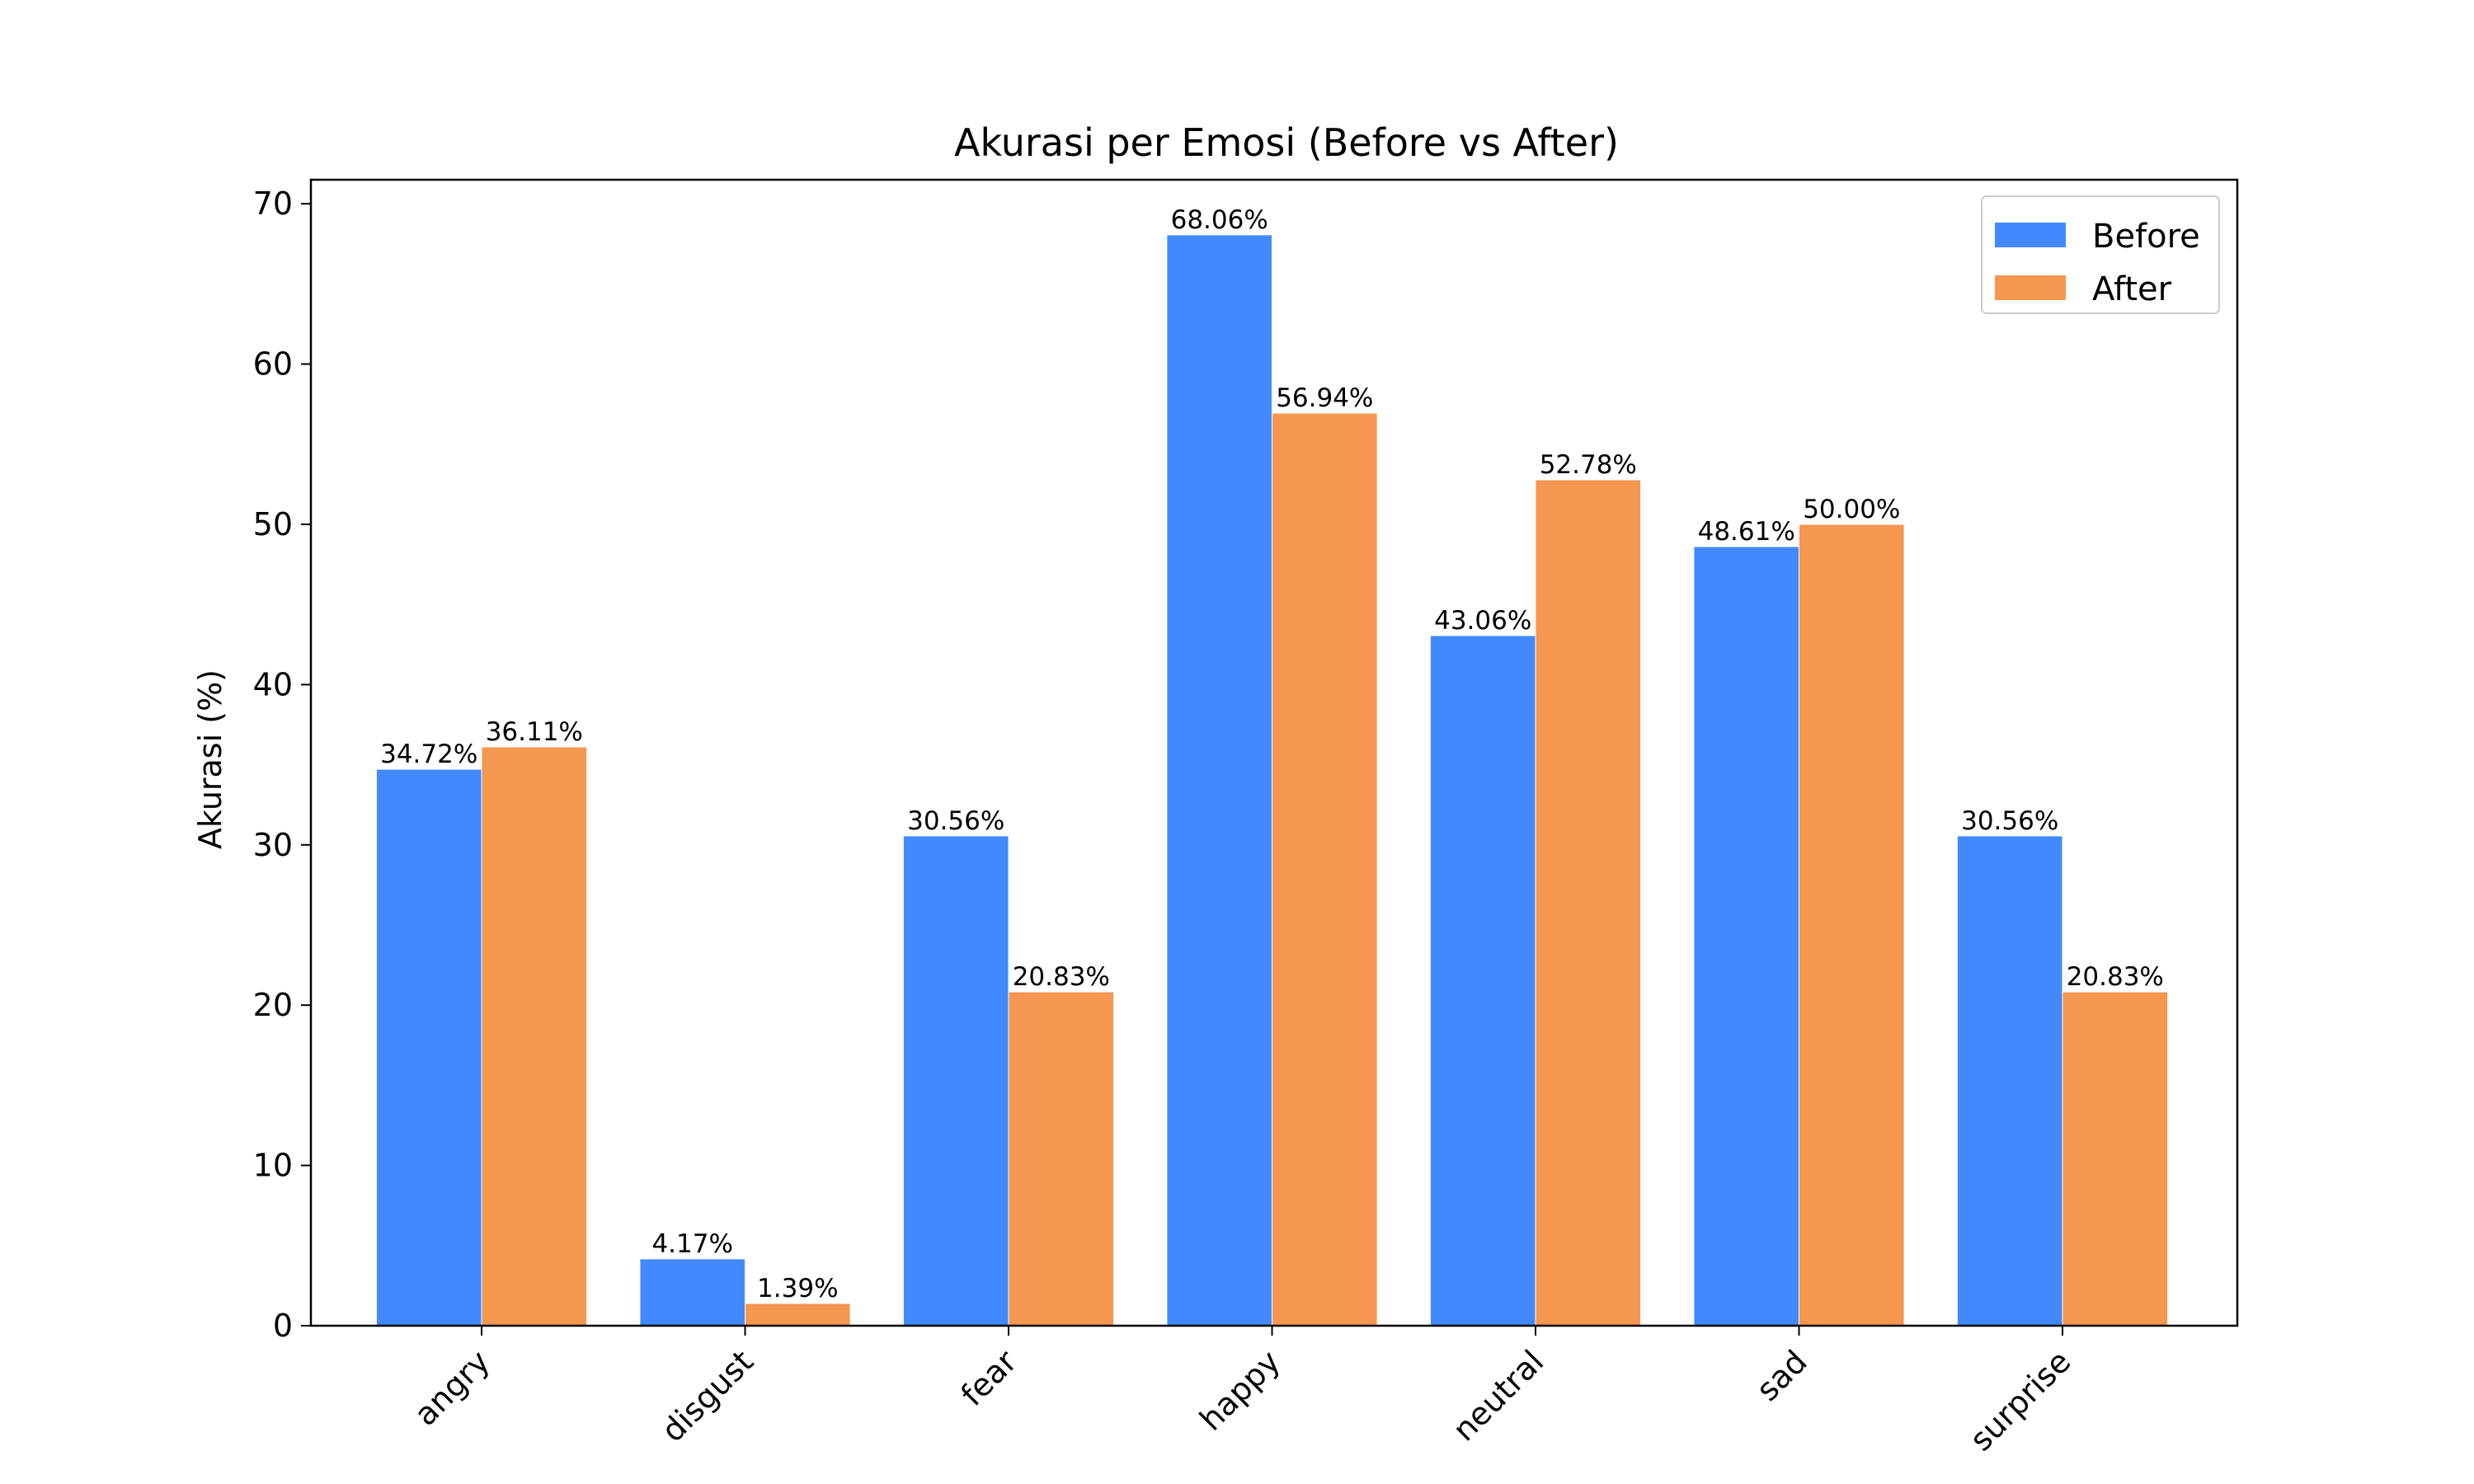 This screenshot has height=1484, width=2474. What do you see at coordinates (1851, 509) in the screenshot?
I see `bar-label-after-sad: 50.00%` at bounding box center [1851, 509].